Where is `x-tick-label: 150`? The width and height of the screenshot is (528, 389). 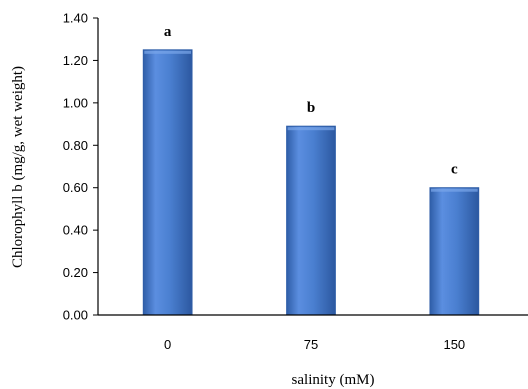 x-tick-label: 150 is located at coordinates (454, 344).